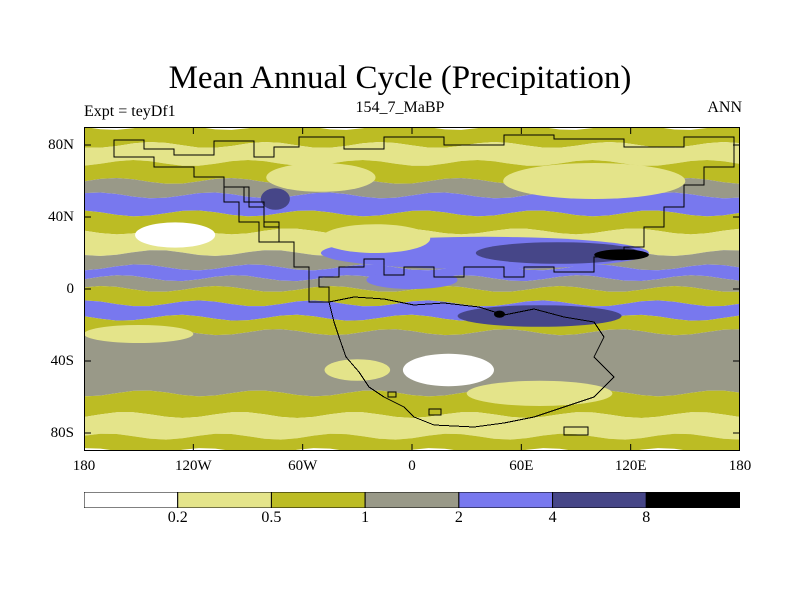  Describe the element at coordinates (177, 517) in the screenshot. I see `colorbar-threshold-label: 0.2` at that location.